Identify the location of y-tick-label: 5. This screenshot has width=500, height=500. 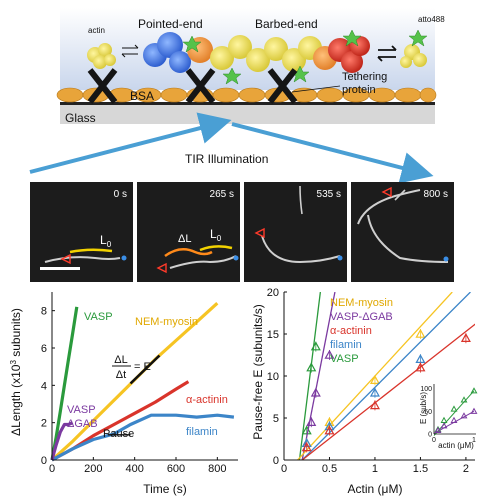
(276, 419).